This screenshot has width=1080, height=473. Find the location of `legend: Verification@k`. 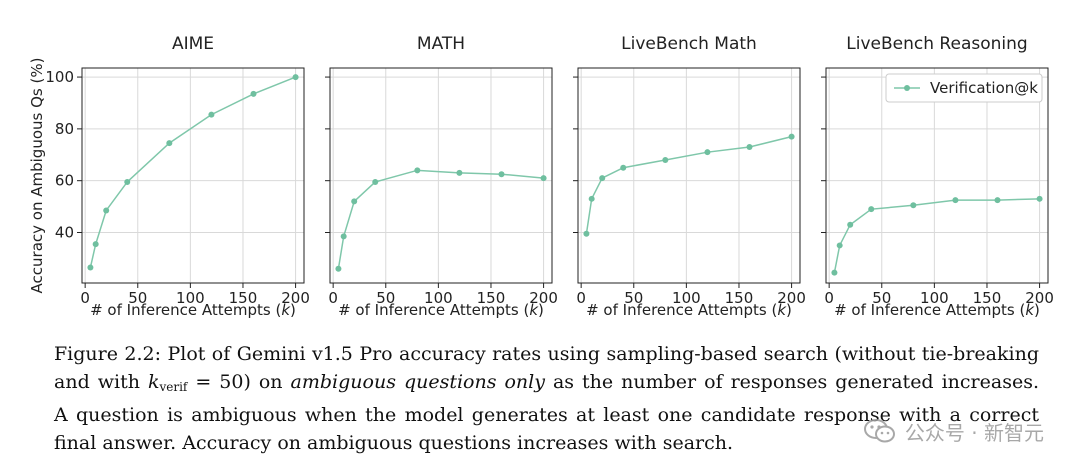

legend: Verification@k is located at coordinates (964, 88).